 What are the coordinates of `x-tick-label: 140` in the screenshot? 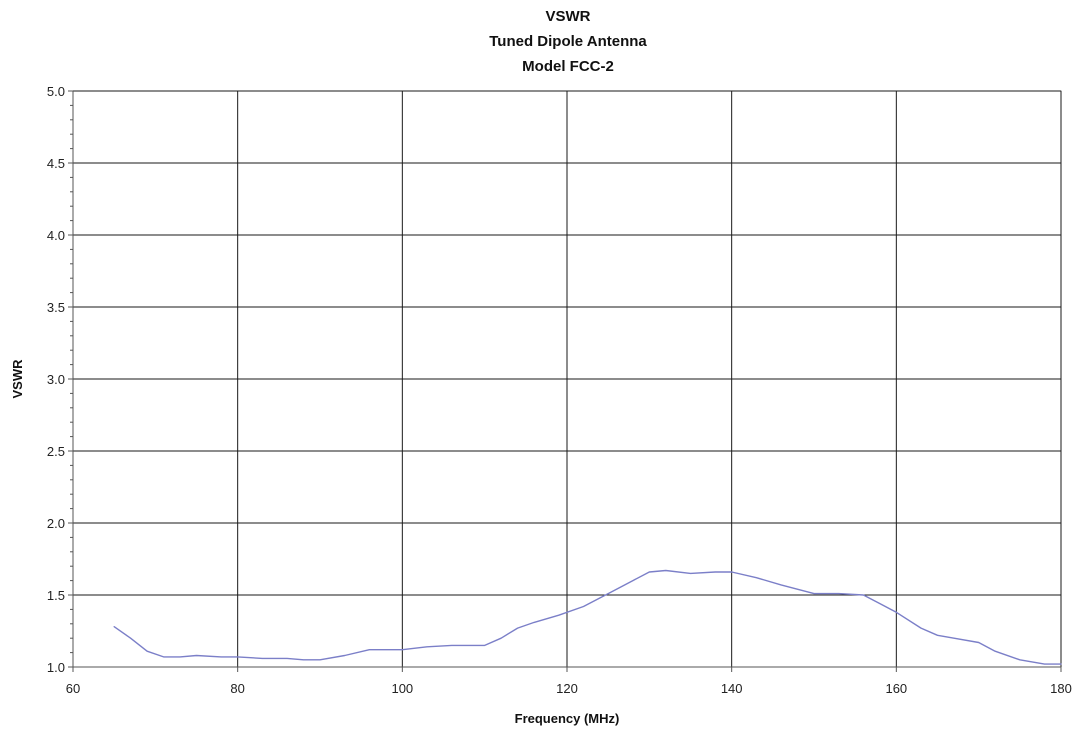 It's located at (732, 688).